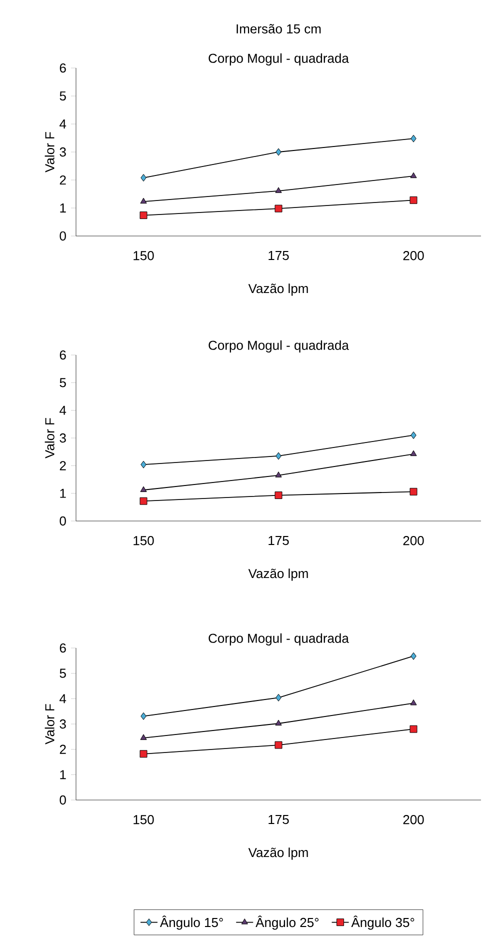  Describe the element at coordinates (191, 923) in the screenshot. I see `legend-label: Ângulo 15°` at that location.